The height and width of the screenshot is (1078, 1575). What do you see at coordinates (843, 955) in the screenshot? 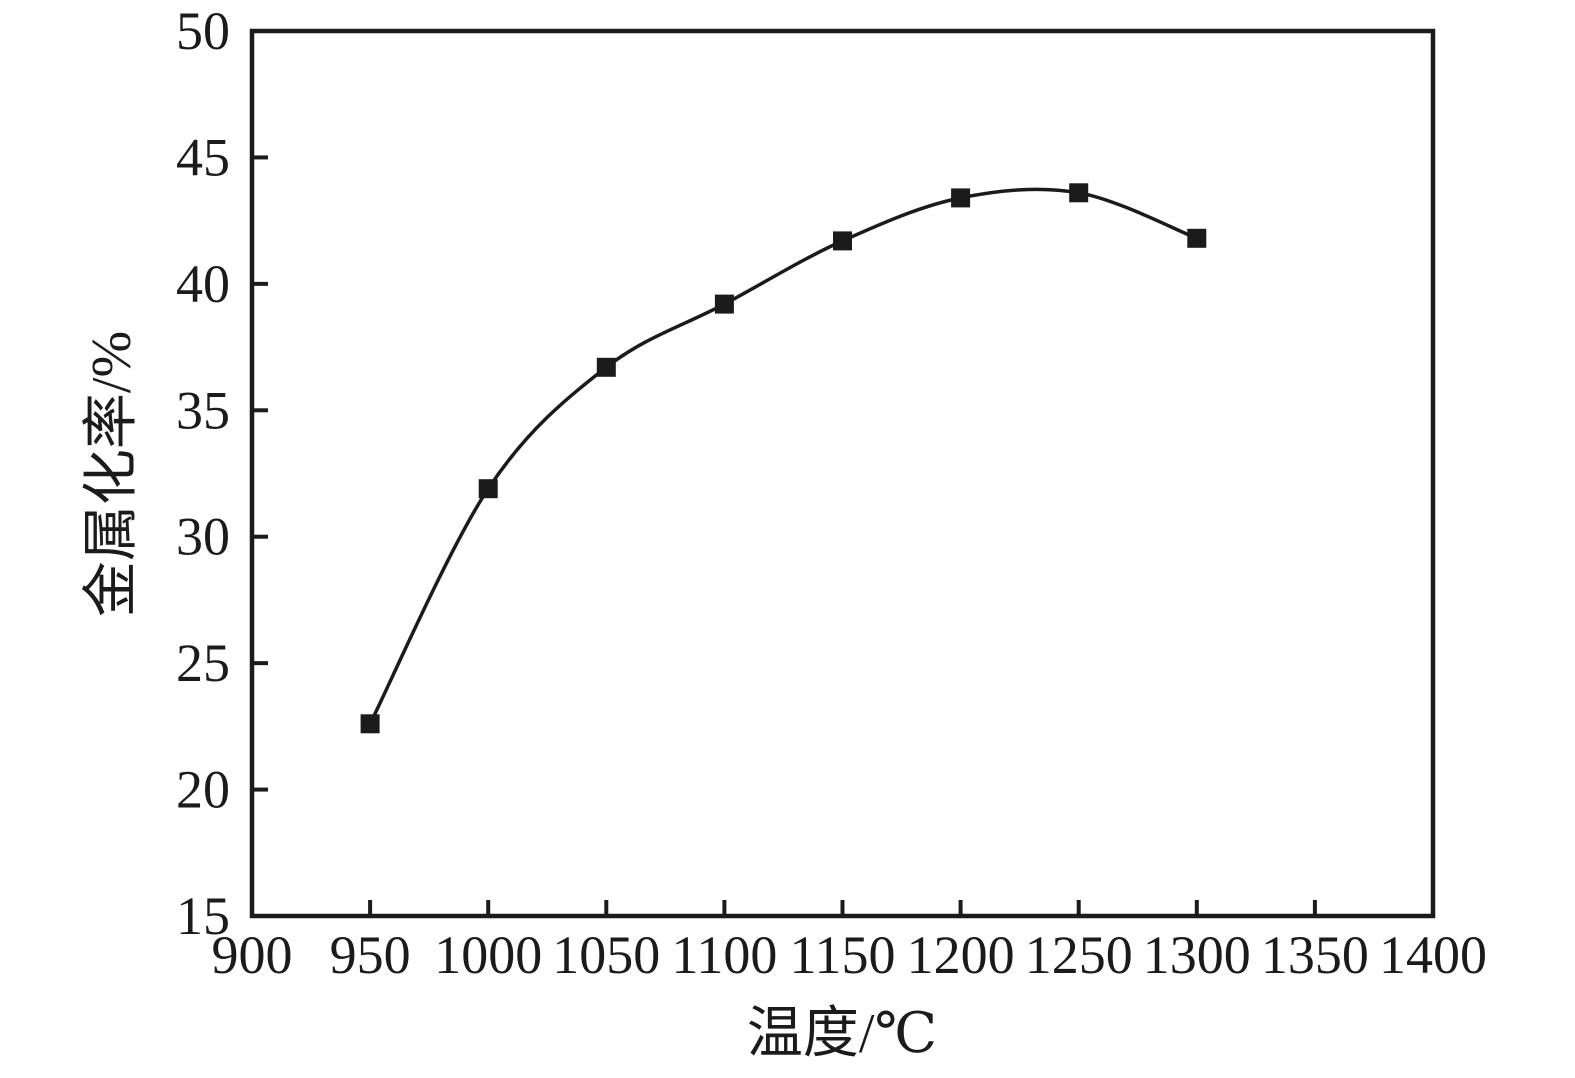
I see `x-axis-tick-label: 1150` at bounding box center [843, 955].